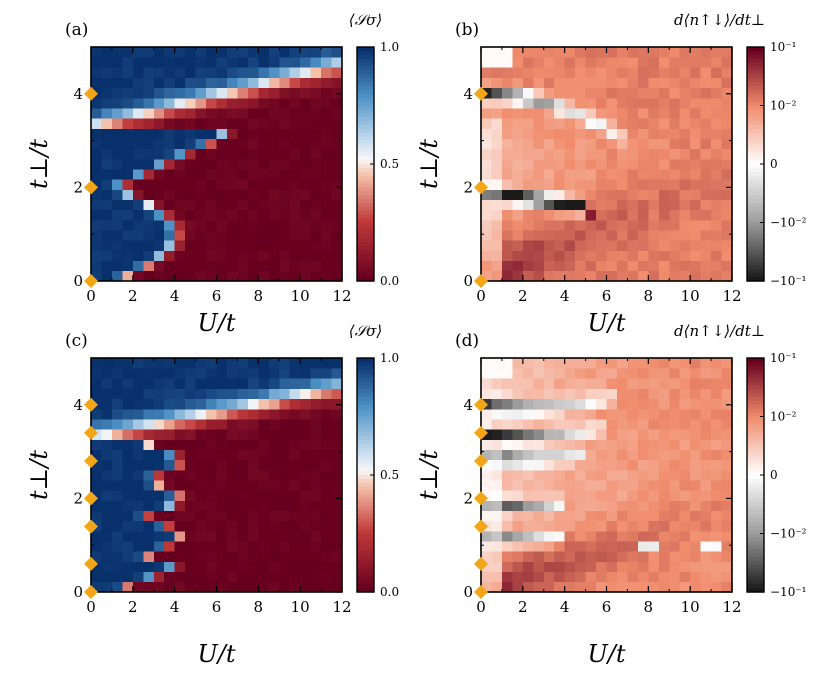 This screenshot has height=675, width=830. Describe the element at coordinates (481, 460) in the screenshot. I see `marker` at that location.